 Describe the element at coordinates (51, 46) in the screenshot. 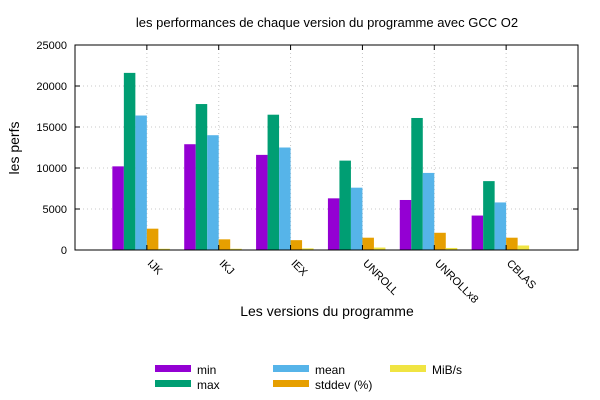

I see `y-tick-label: 25000` at that location.